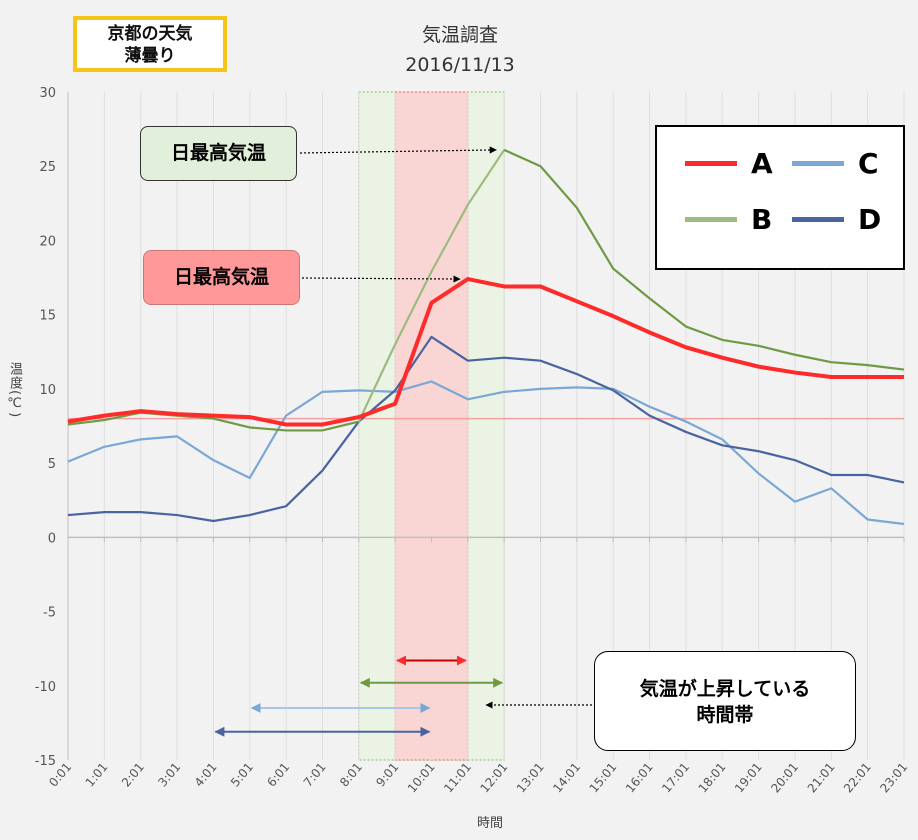 The height and width of the screenshot is (840, 918). What do you see at coordinates (387, 775) in the screenshot?
I see `x-tick-label: 9:01` at bounding box center [387, 775].